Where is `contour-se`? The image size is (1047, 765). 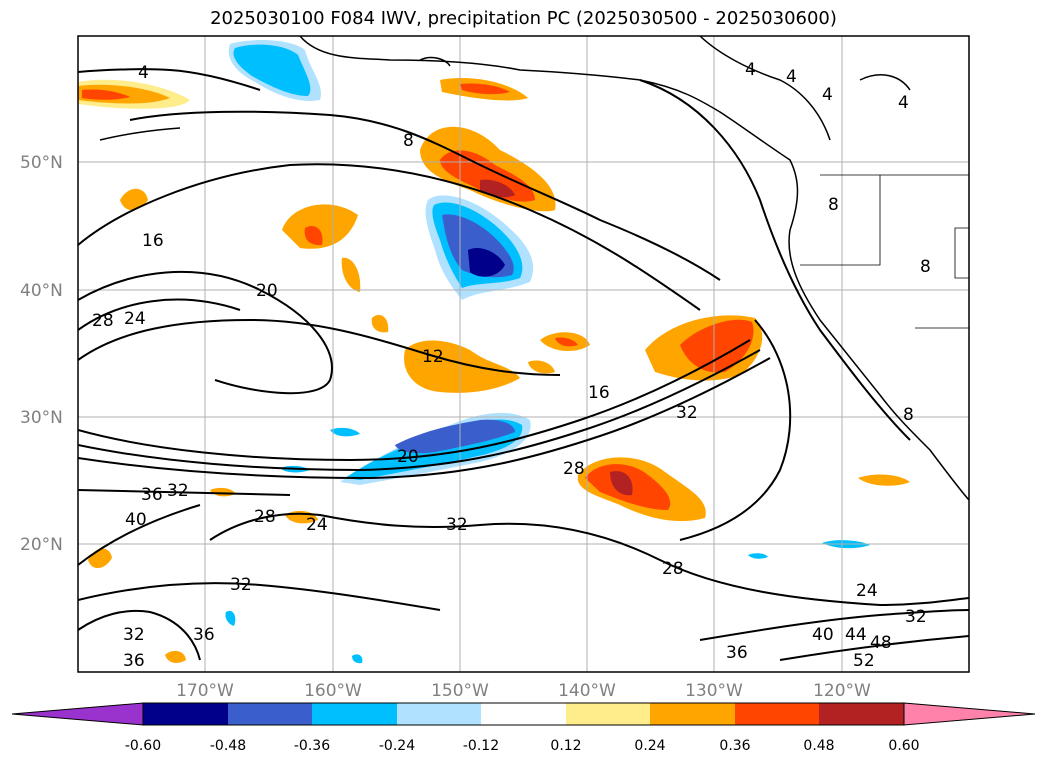 contour-se is located at coordinates (834, 625).